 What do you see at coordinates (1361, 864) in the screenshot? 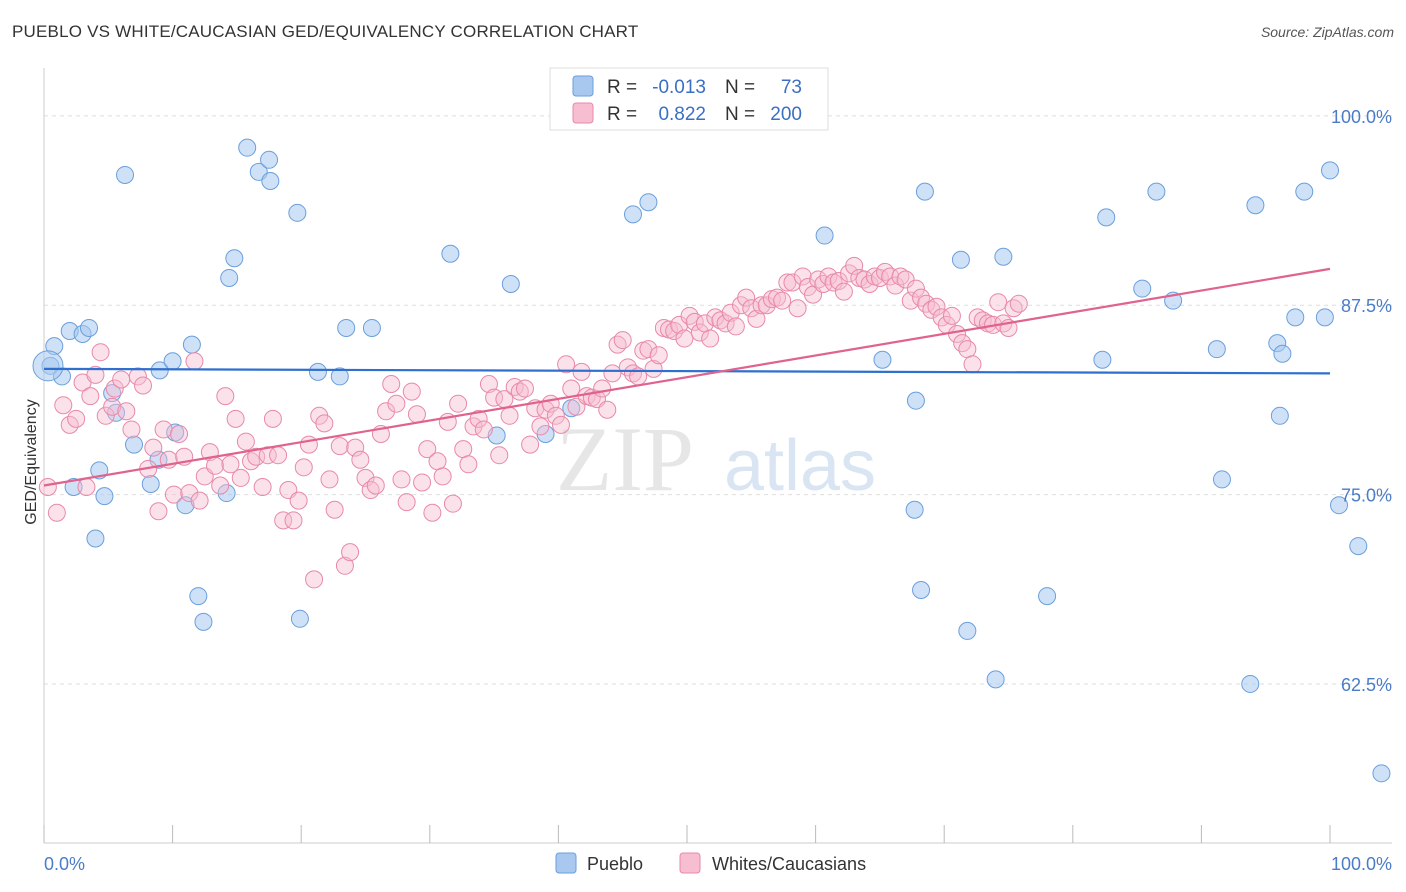
I see `x-tick-label-1: 100.0%` at bounding box center [1361, 864].